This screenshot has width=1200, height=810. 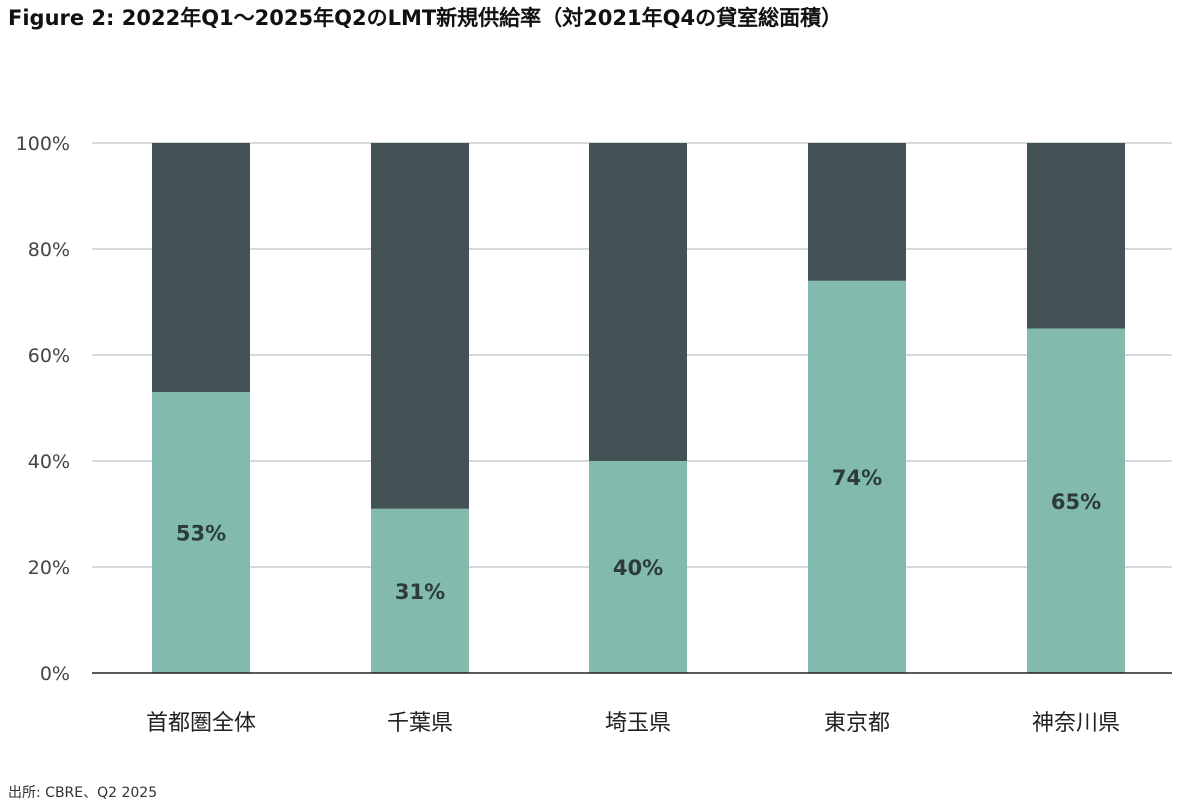 I want to click on y-tick-label: 20%, so click(x=49, y=568).